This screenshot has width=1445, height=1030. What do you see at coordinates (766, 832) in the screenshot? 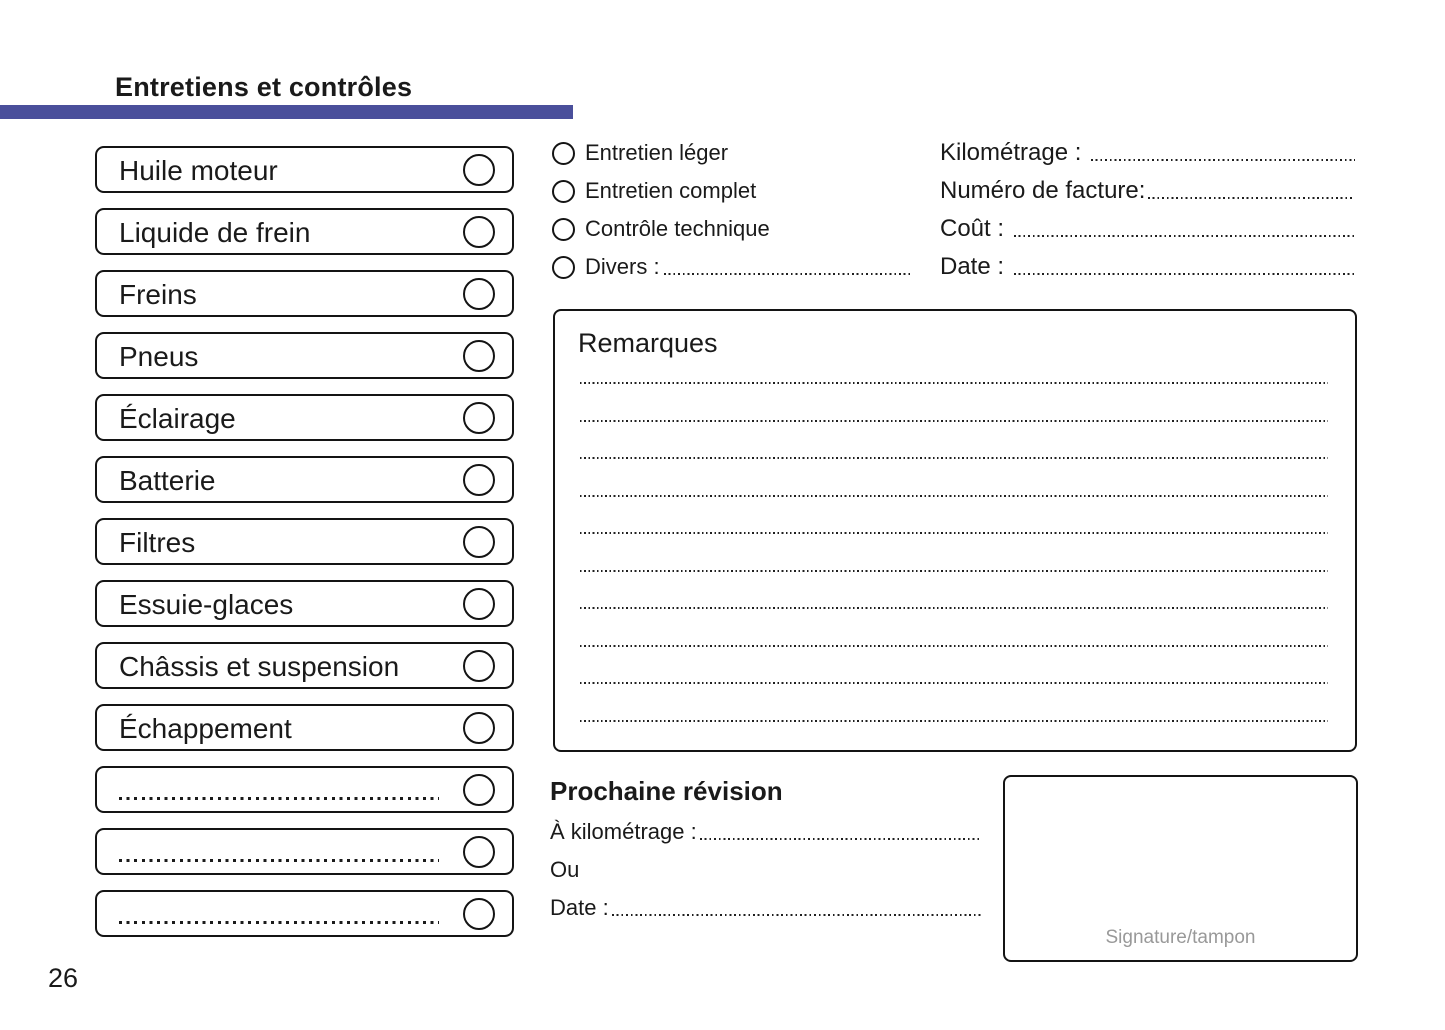
I see `next-service-km-field: À kilométrage :` at bounding box center [766, 832].